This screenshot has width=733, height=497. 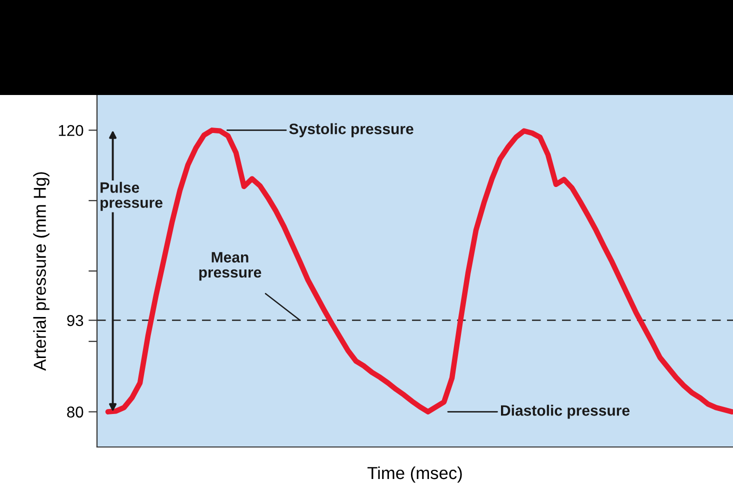 I want to click on x-axis-title: Time (msec), so click(x=414, y=474).